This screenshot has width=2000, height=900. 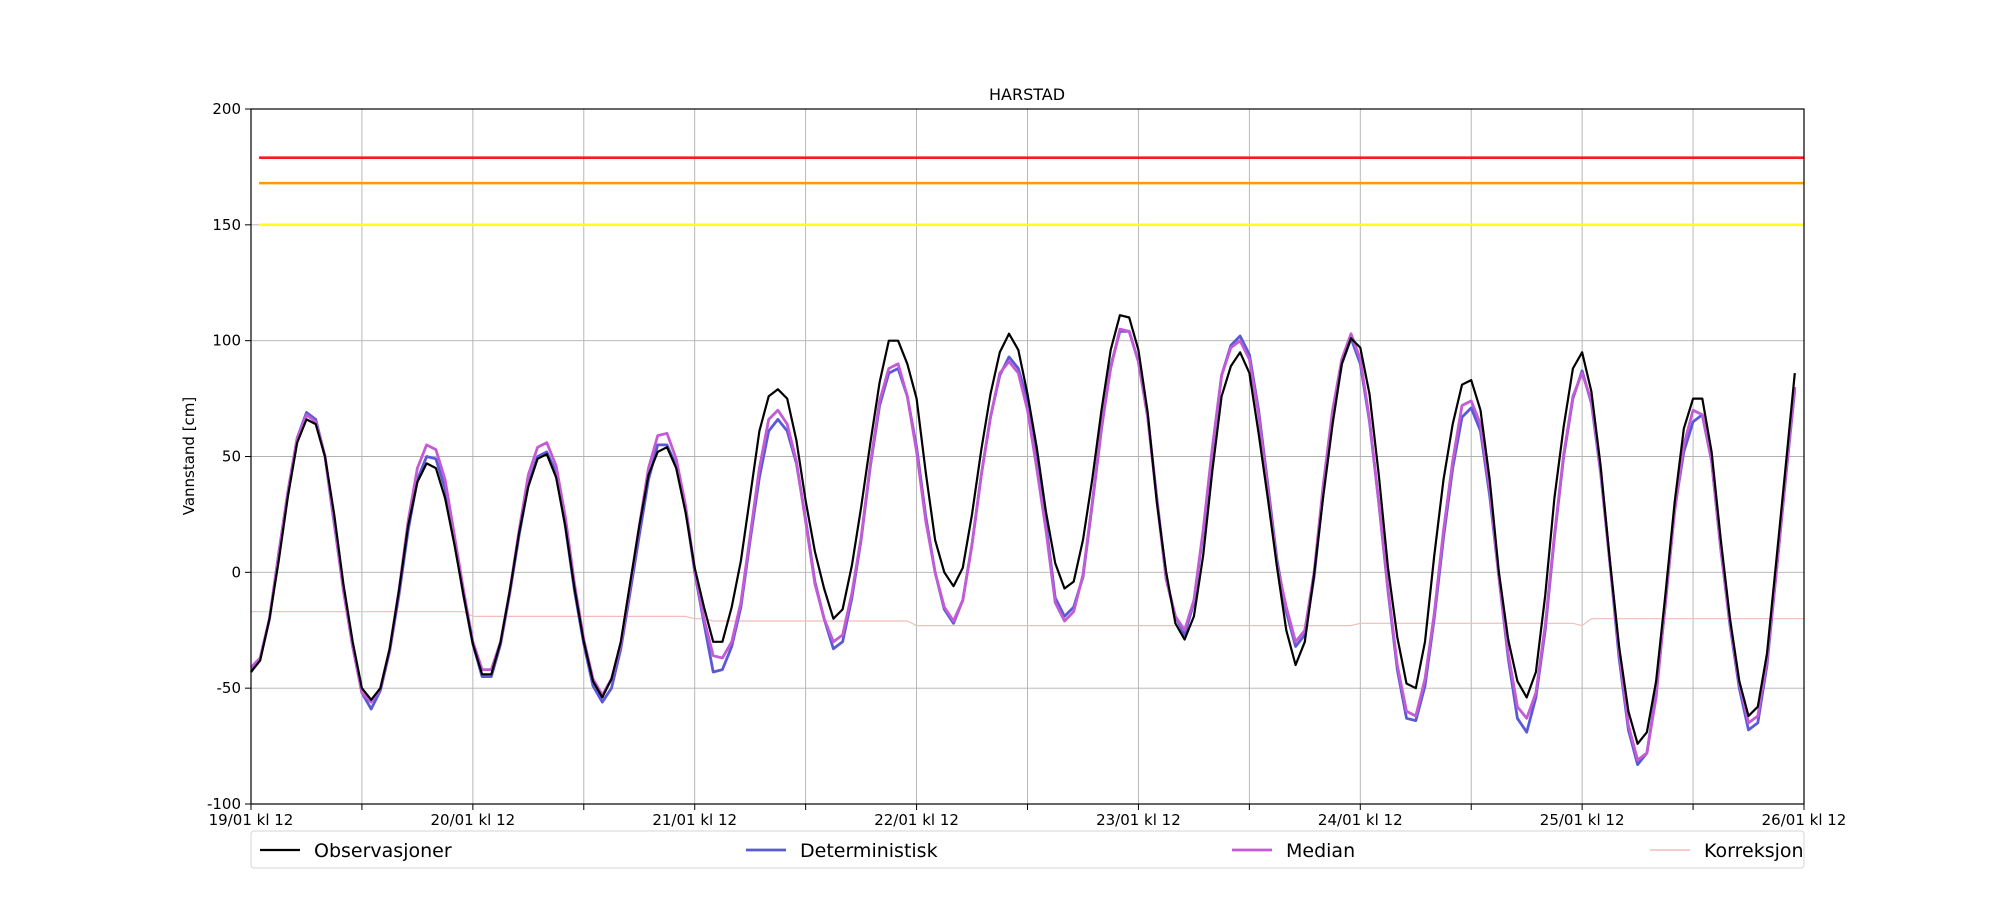 What do you see at coordinates (226, 225) in the screenshot?
I see `y-tick-label: 150` at bounding box center [226, 225].